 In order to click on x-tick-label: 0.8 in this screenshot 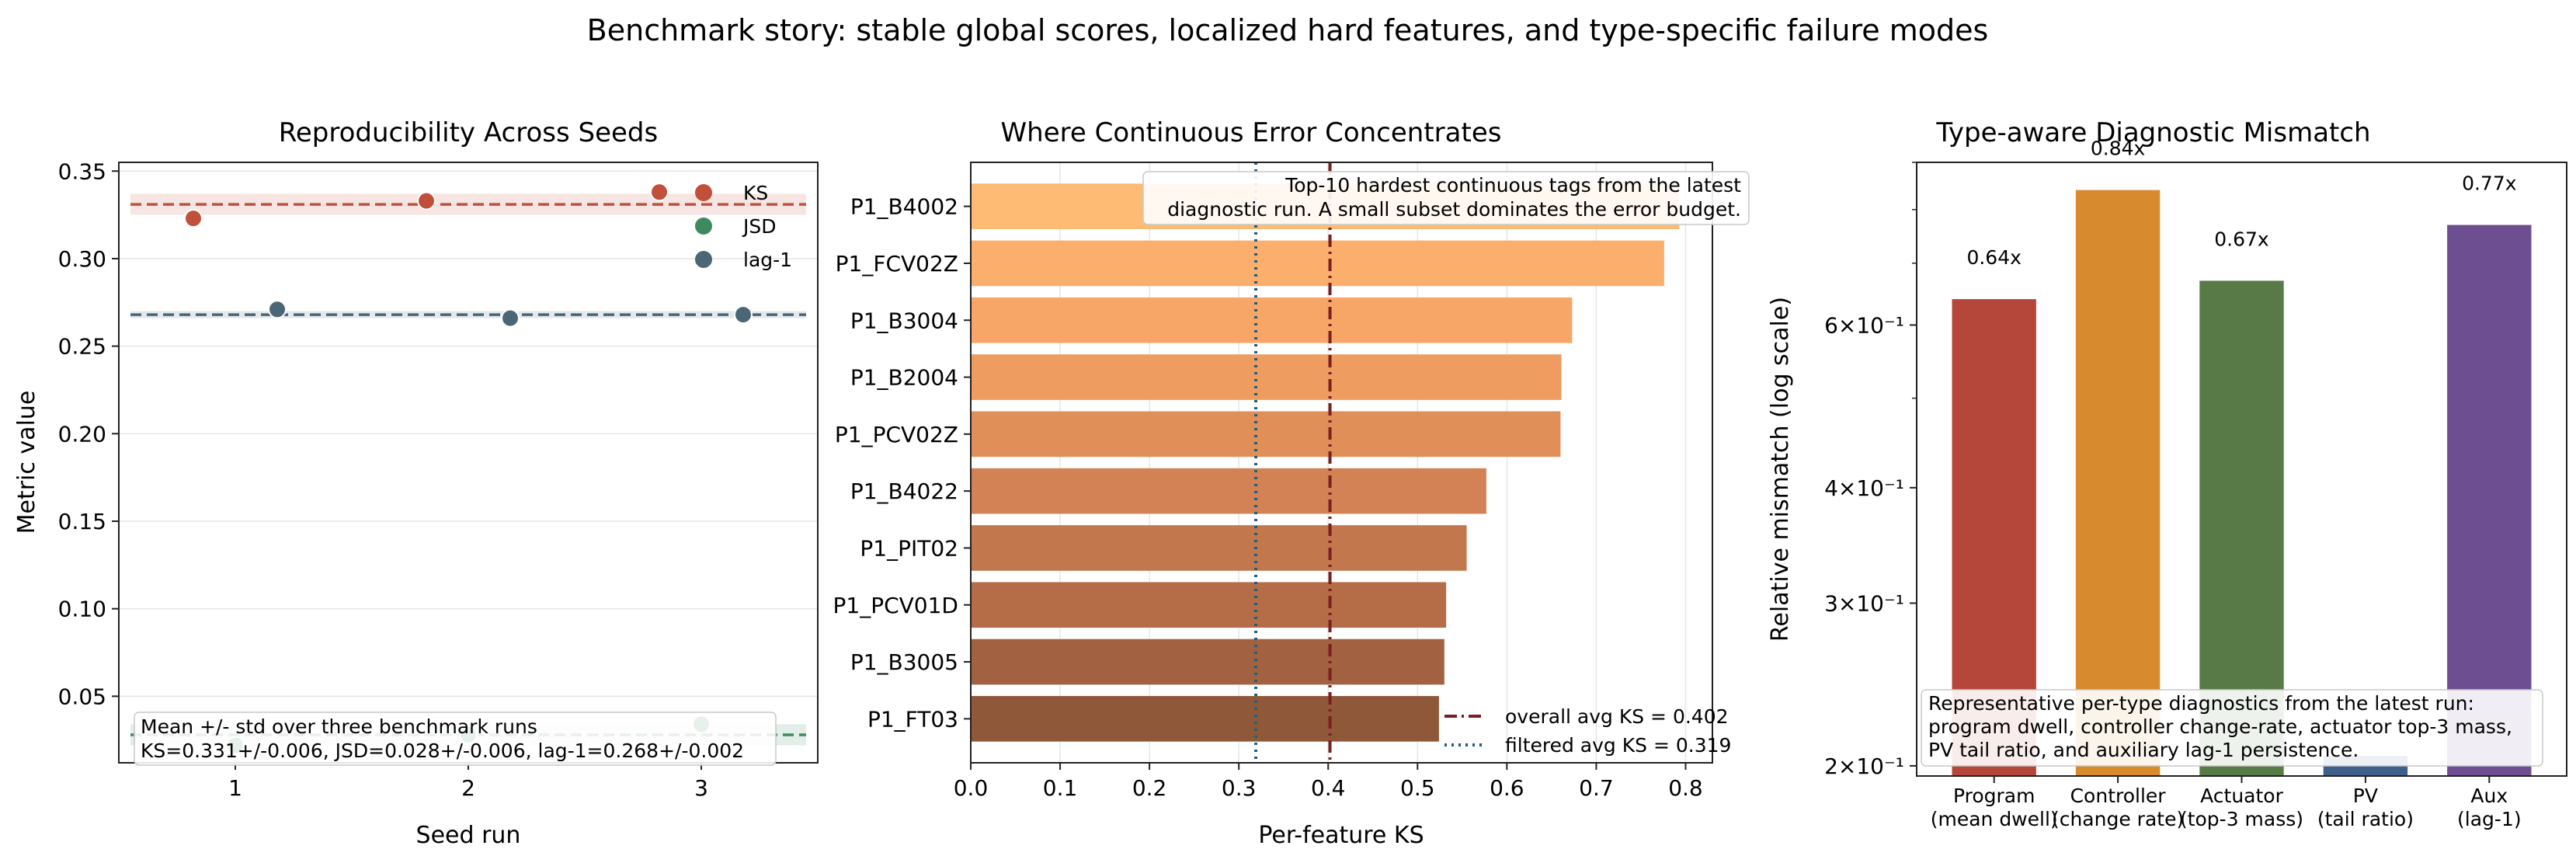, I will do `click(1686, 788)`.